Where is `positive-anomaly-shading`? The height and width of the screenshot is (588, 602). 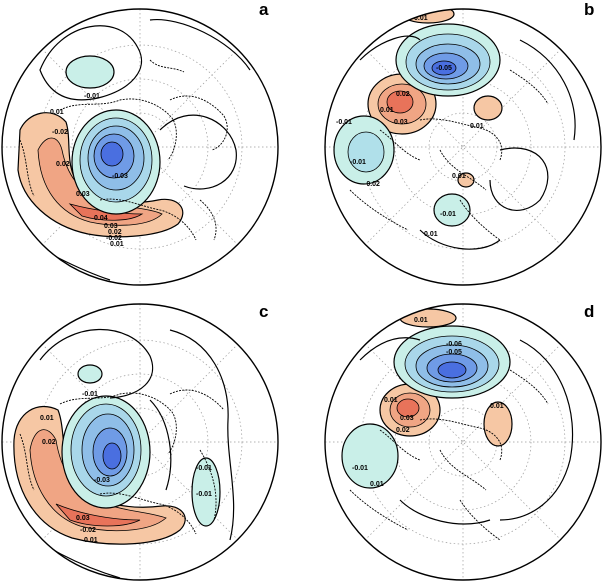
positive-anomaly-shading is located at coordinates (99, 475).